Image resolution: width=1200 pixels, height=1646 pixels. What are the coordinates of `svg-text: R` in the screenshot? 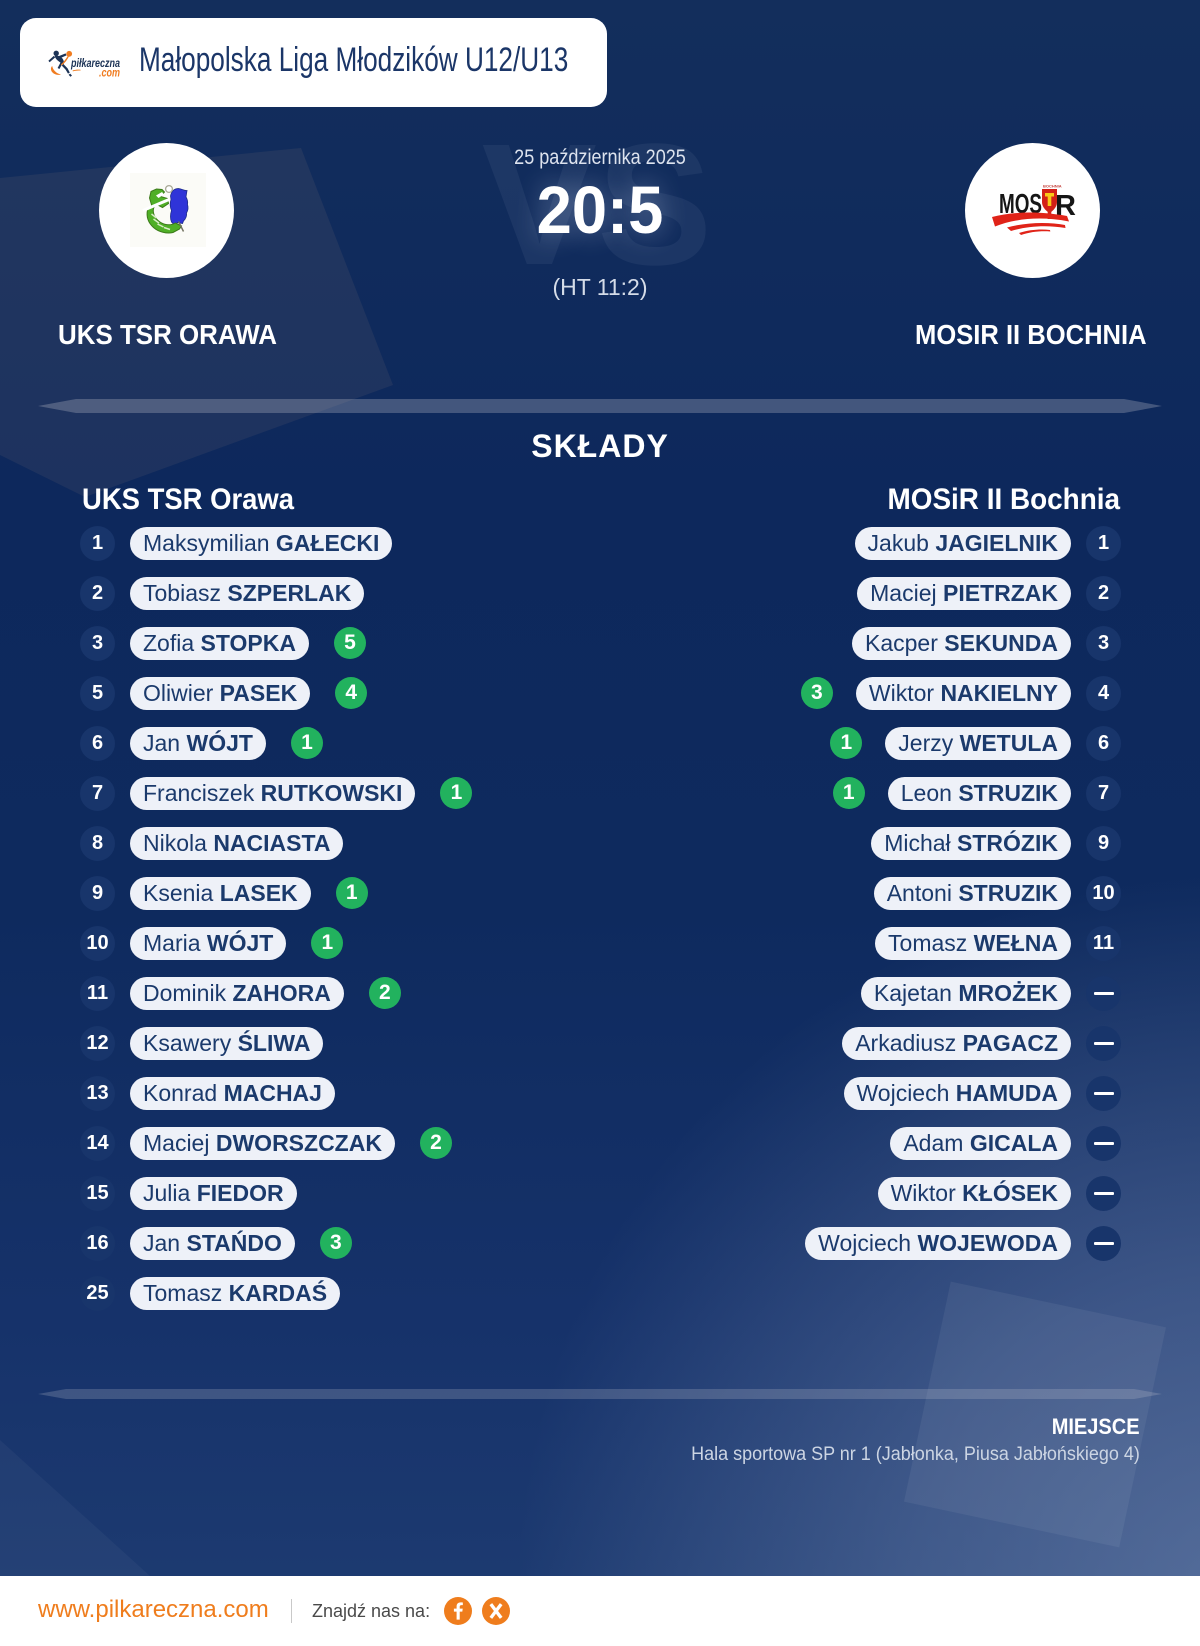 It's located at (1065, 206).